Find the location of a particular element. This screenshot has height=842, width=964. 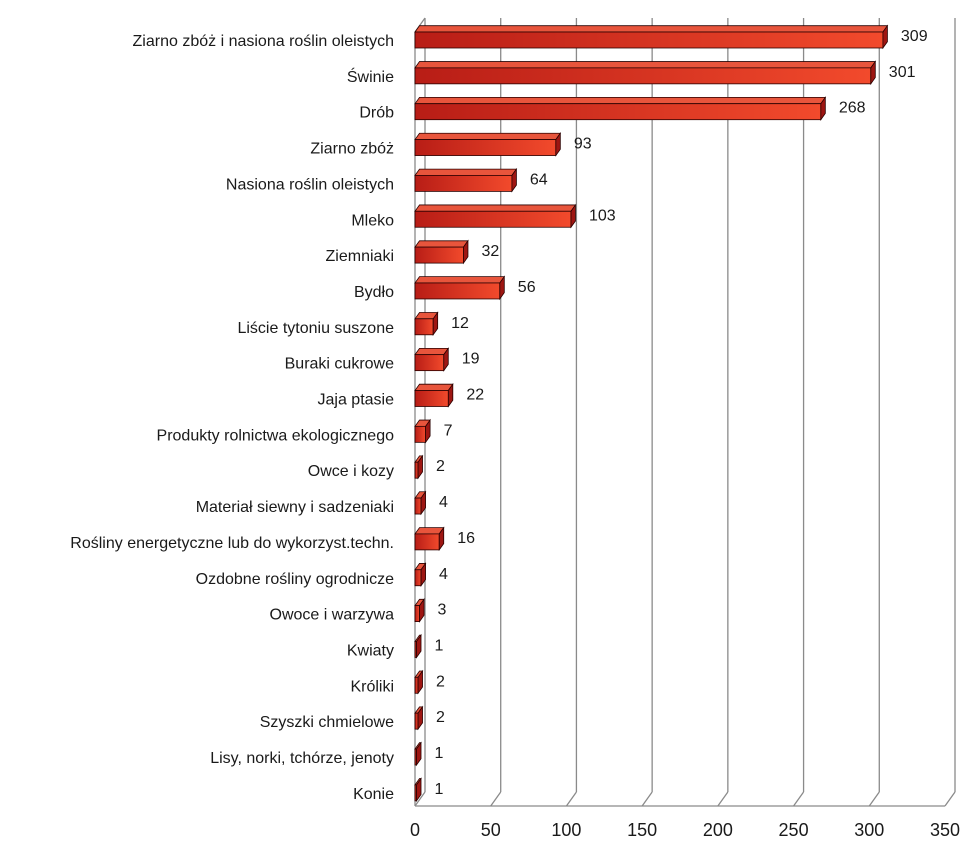

value-label: 93 is located at coordinates (583, 144).